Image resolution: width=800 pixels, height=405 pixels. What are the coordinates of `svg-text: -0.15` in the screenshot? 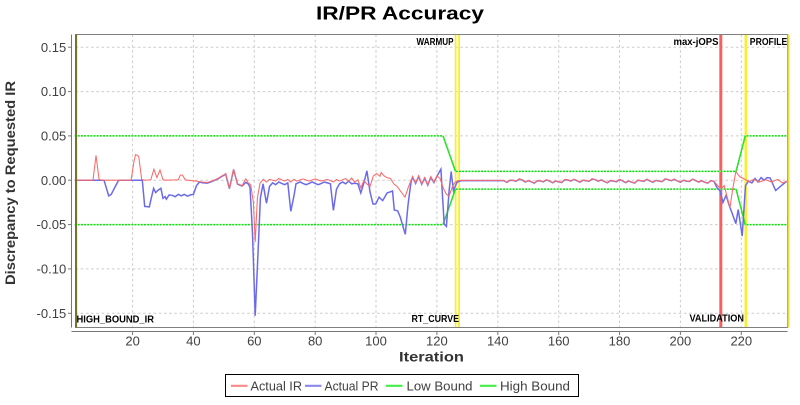 It's located at (52, 313).